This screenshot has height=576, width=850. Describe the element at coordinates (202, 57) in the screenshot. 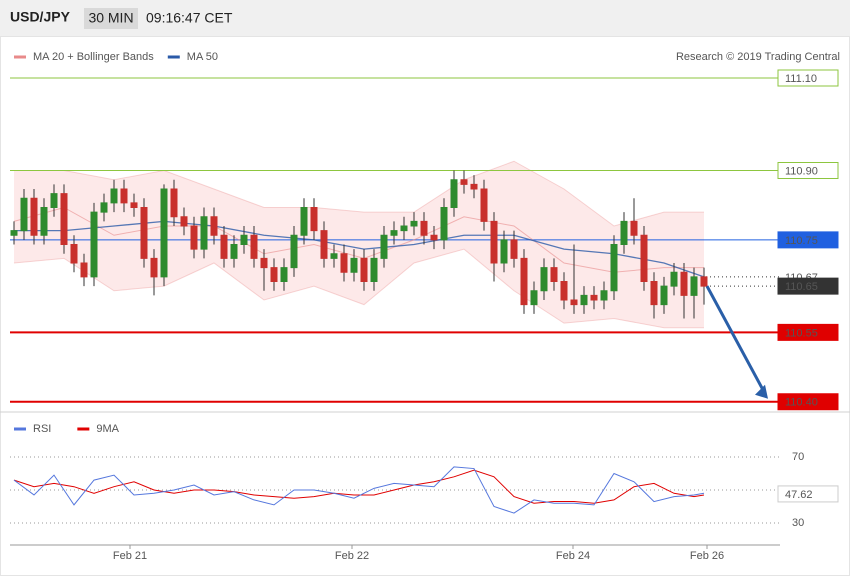

I see `legend-label: MA 50` at that location.